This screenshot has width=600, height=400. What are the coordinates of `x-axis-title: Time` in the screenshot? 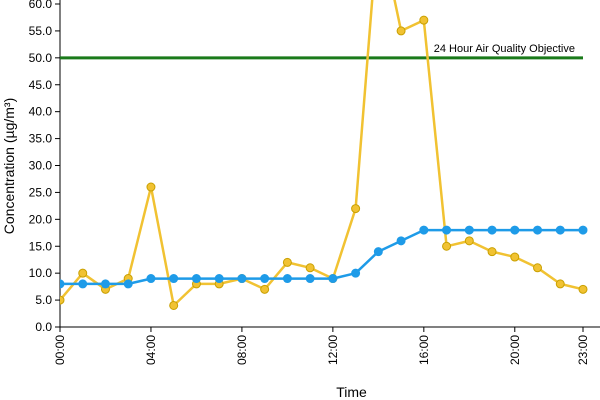 It's located at (351, 392).